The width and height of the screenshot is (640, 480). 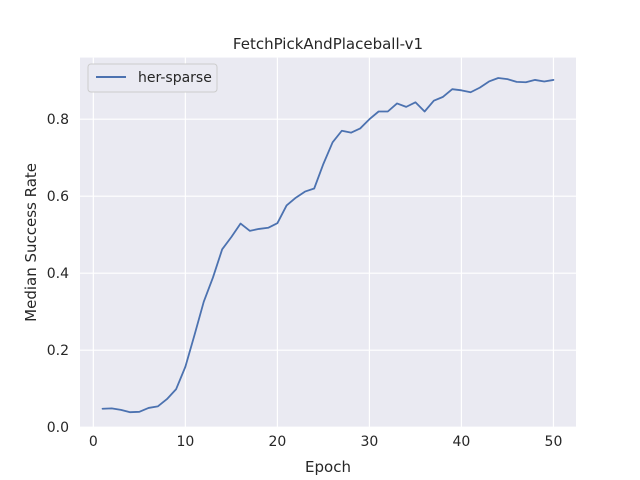 What do you see at coordinates (58, 351) in the screenshot?
I see `y-tick-label: 0.2` at bounding box center [58, 351].